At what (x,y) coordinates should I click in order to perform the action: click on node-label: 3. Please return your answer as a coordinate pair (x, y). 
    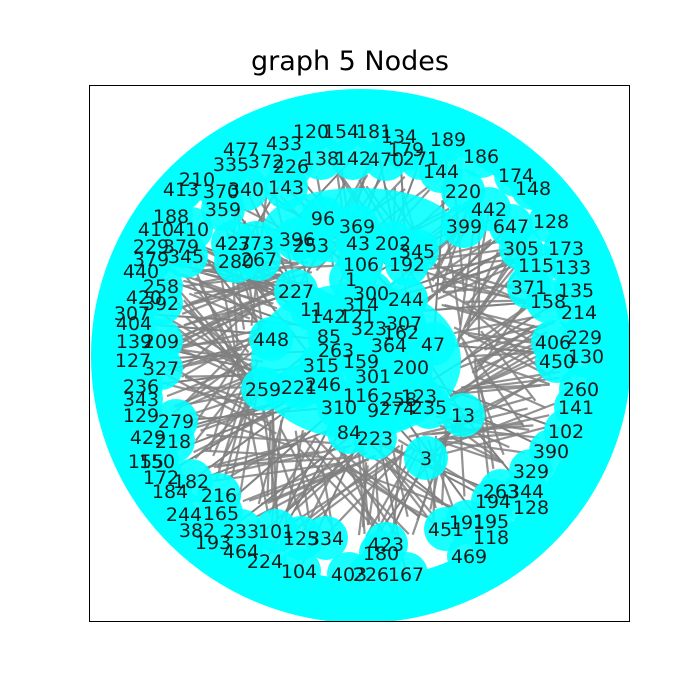
    Looking at the image, I should click on (426, 459).